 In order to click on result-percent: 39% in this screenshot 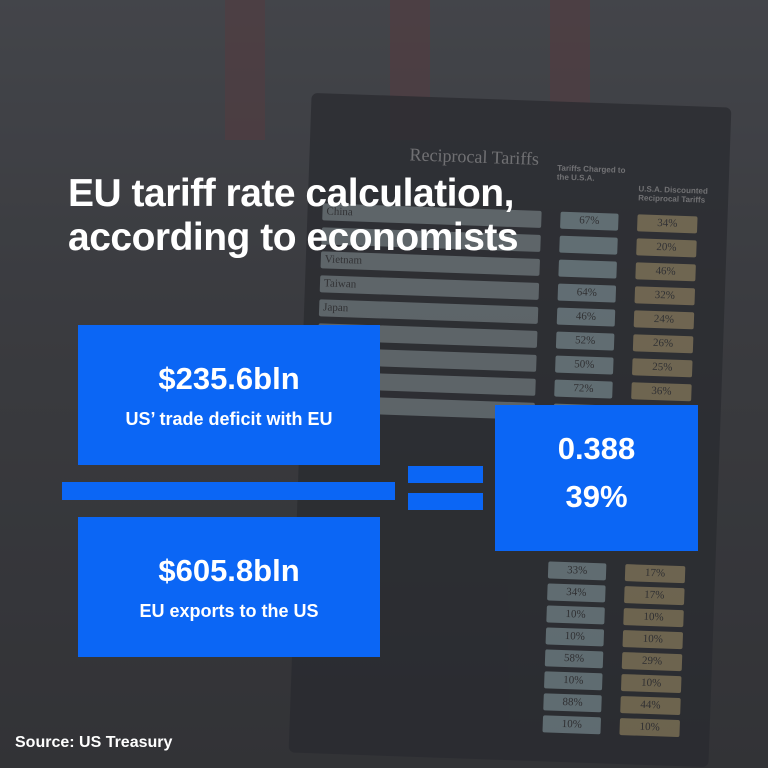, I will do `click(596, 496)`.